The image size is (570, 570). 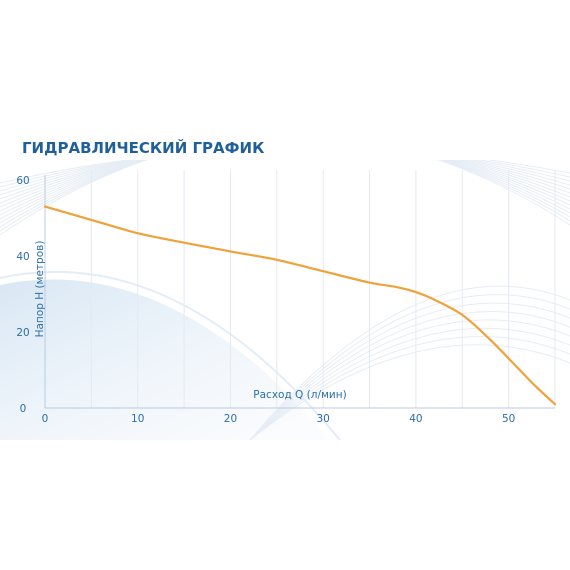 I want to click on x-axis-label: Расход Q (л/мин), so click(x=299, y=395).